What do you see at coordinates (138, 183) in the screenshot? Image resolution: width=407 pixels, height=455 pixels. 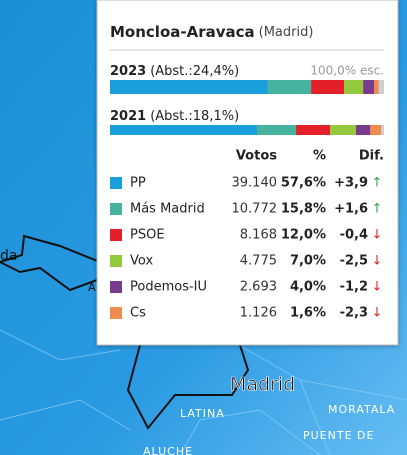 I see `party-name: PP` at bounding box center [138, 183].